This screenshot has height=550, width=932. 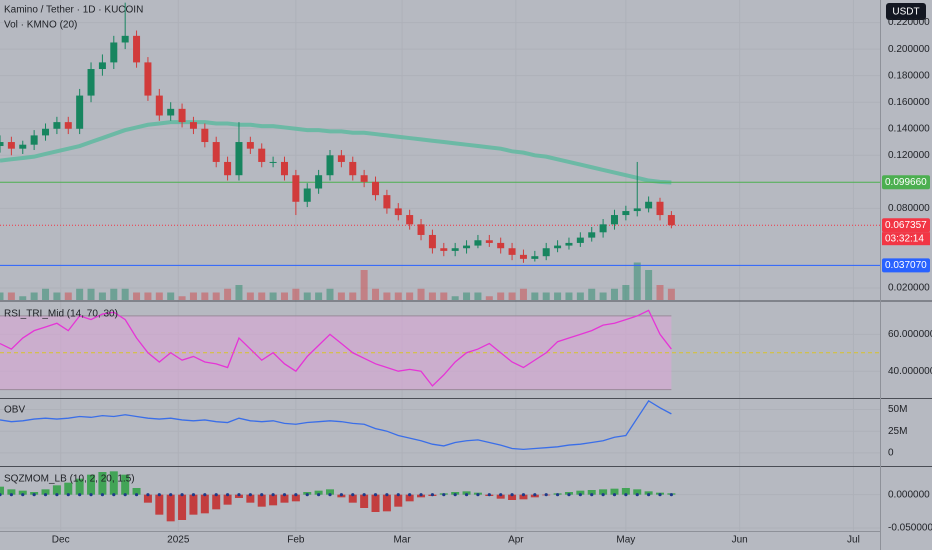 What do you see at coordinates (906, 265) in the screenshot?
I see `price-badge-label: 0.037070` at bounding box center [906, 265].